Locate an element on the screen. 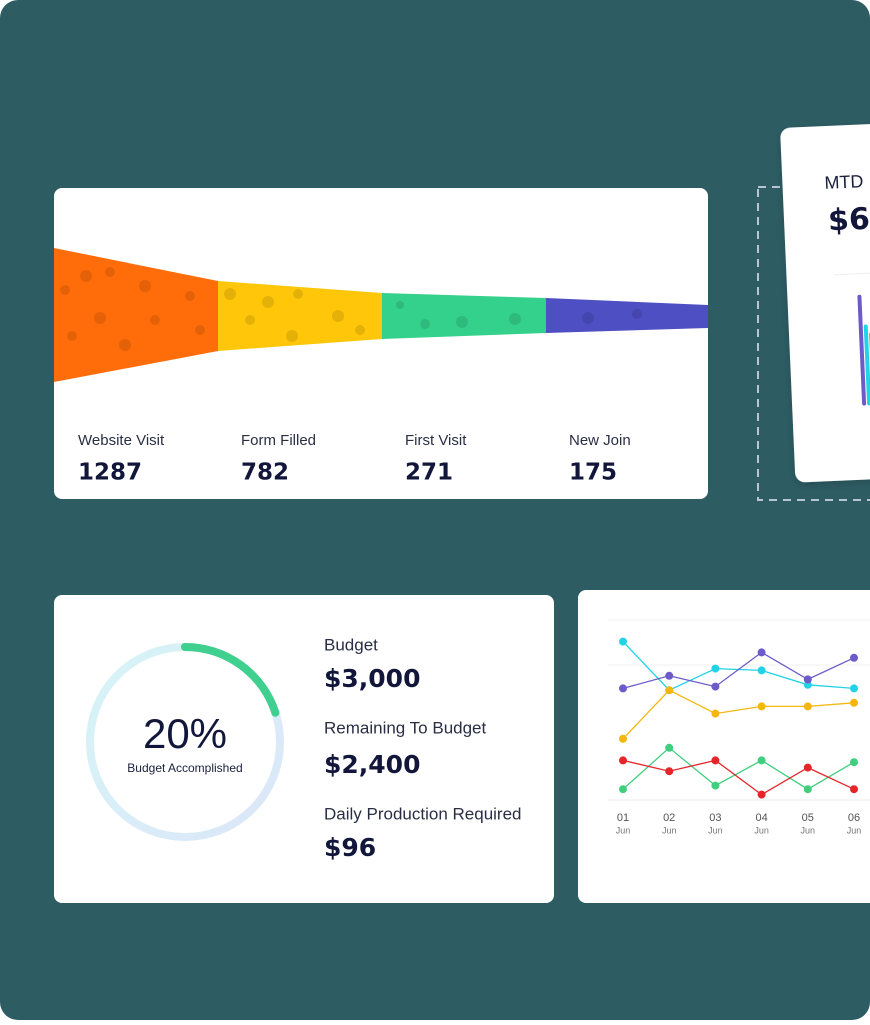  trend-card is located at coordinates (724, 746).